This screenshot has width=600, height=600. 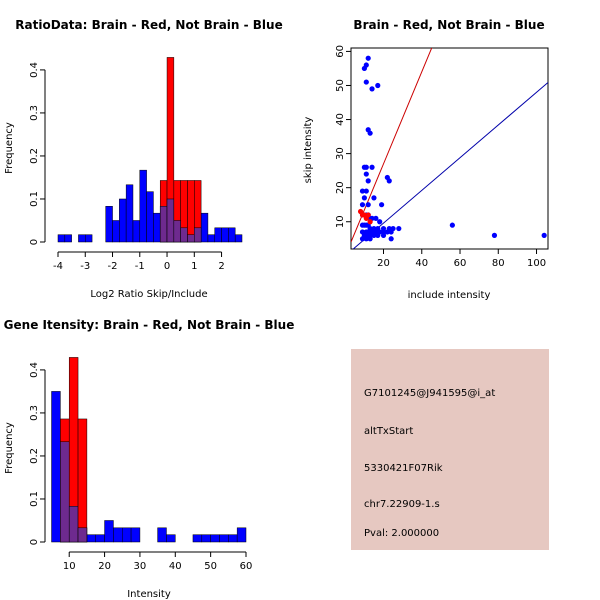 I want to click on event-type: altTxStart, so click(x=388, y=431).